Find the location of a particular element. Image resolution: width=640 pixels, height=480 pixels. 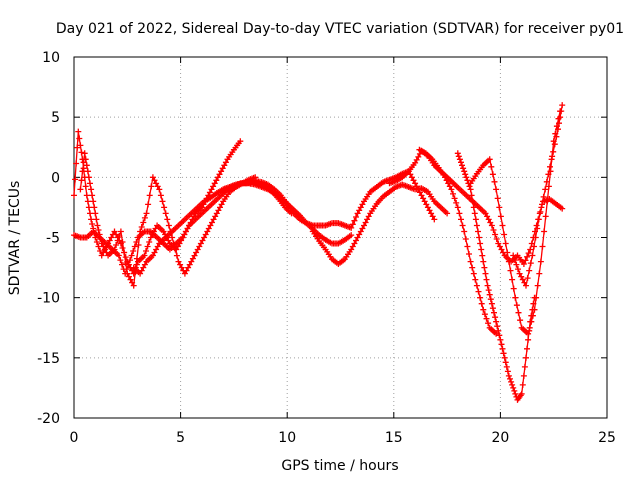

y-axis-label: SDTVAR / TECUs is located at coordinates (15, 238).